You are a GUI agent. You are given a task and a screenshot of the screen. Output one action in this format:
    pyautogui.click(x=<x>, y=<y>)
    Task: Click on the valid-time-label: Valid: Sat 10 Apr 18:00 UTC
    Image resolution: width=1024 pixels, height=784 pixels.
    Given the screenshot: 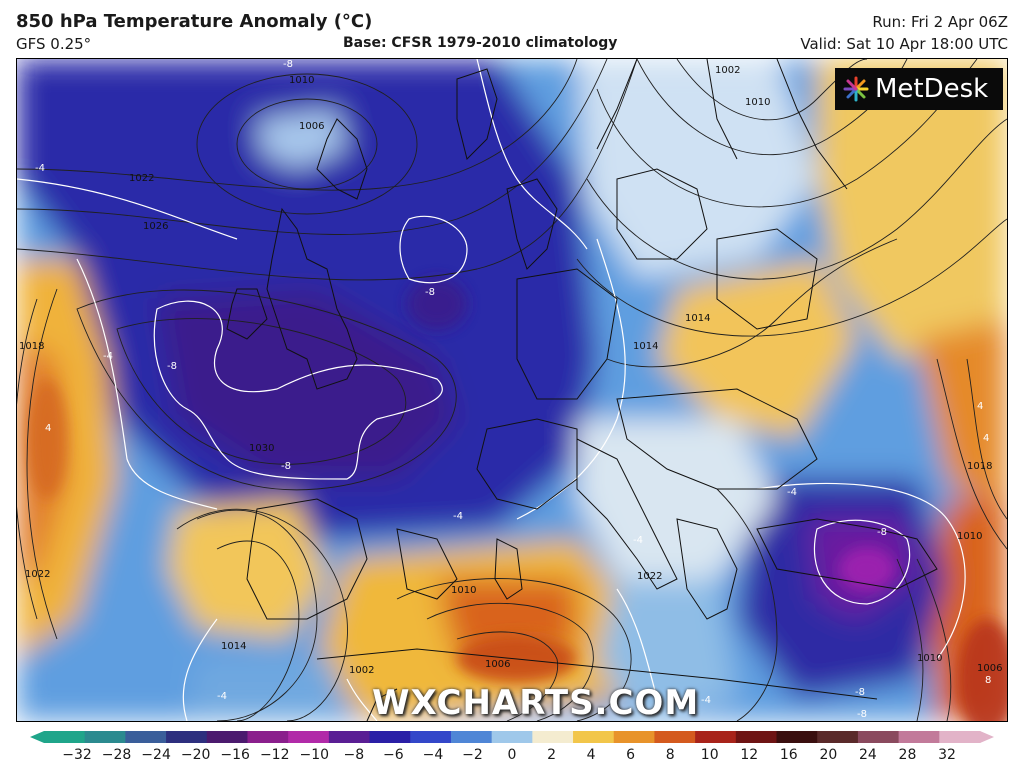 What is the action you would take?
    pyautogui.click(x=904, y=44)
    